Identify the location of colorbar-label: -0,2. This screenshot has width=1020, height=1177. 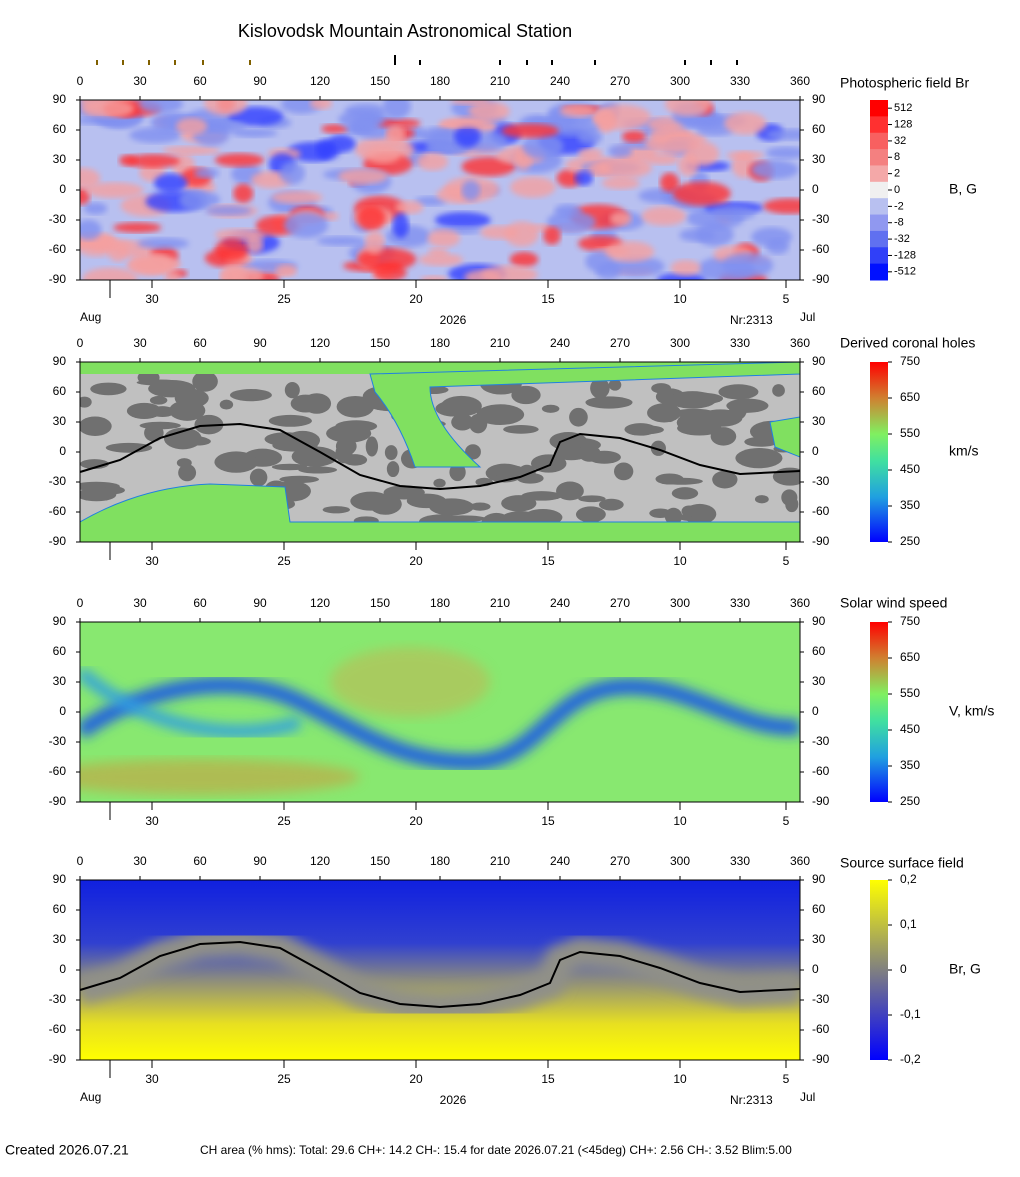
(910, 1059).